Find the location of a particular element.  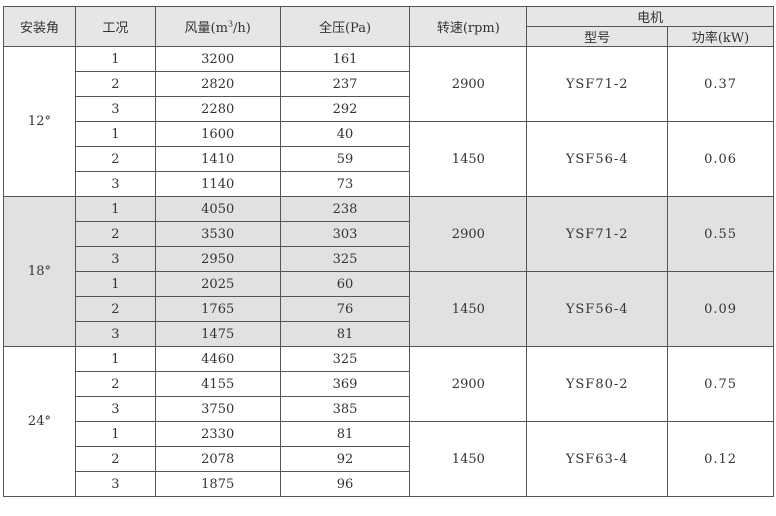

table-row: 1 2330 81 1450 YSF63-4 0.12 is located at coordinates (389, 459).